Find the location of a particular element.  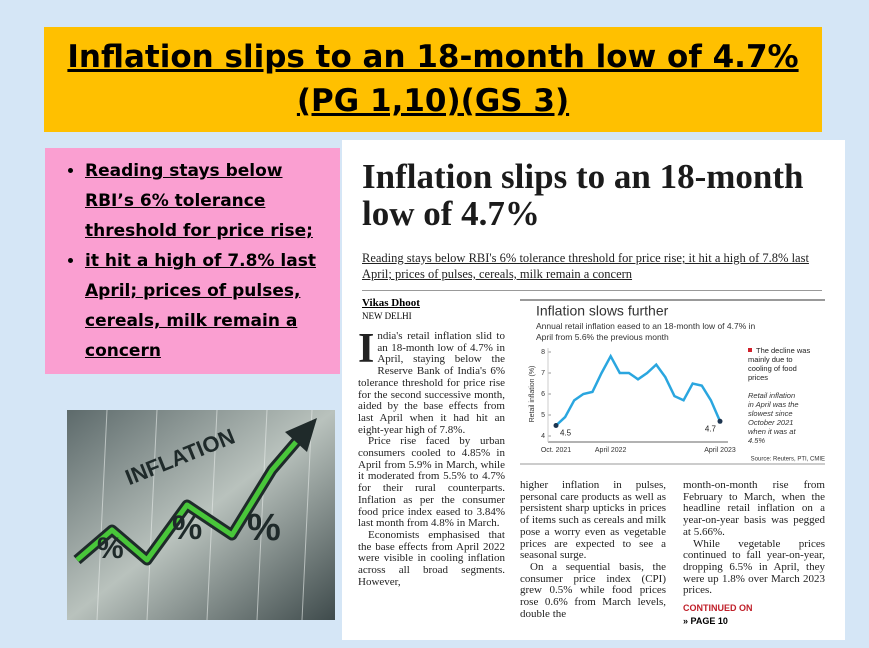

x-tick-label: Oct. 2021 is located at coordinates (556, 450).